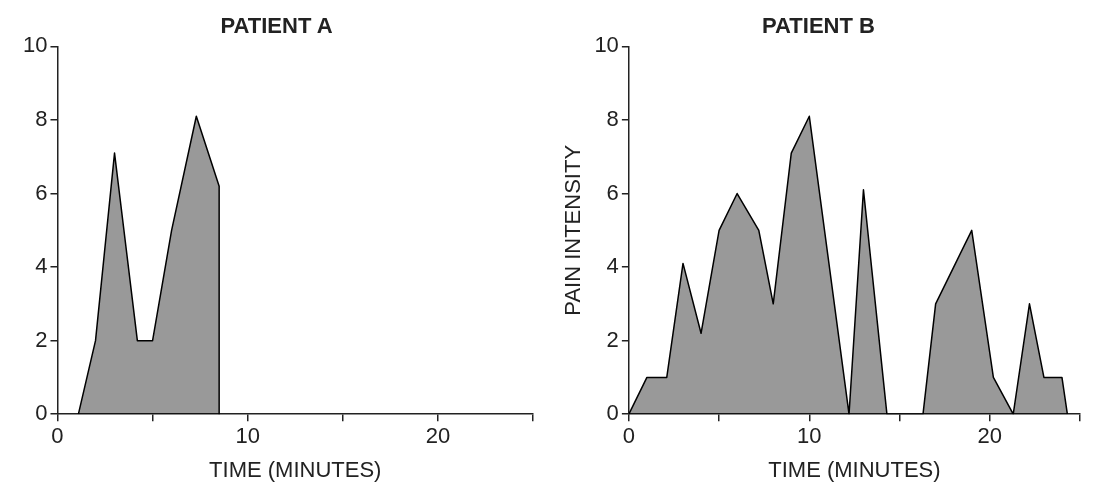  I want to click on chart-title: PATIENT B, so click(818, 26).